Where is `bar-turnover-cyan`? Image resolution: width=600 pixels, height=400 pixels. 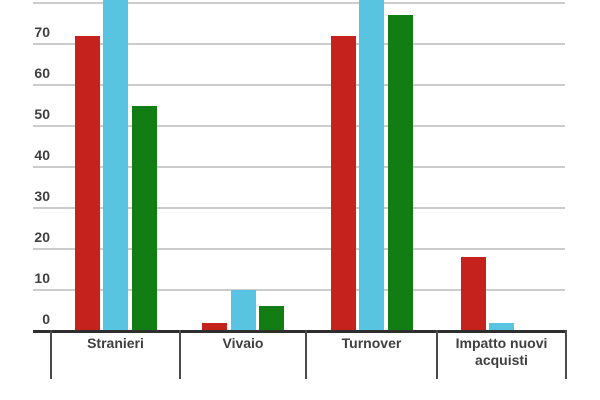 bar-turnover-cyan is located at coordinates (371, 165).